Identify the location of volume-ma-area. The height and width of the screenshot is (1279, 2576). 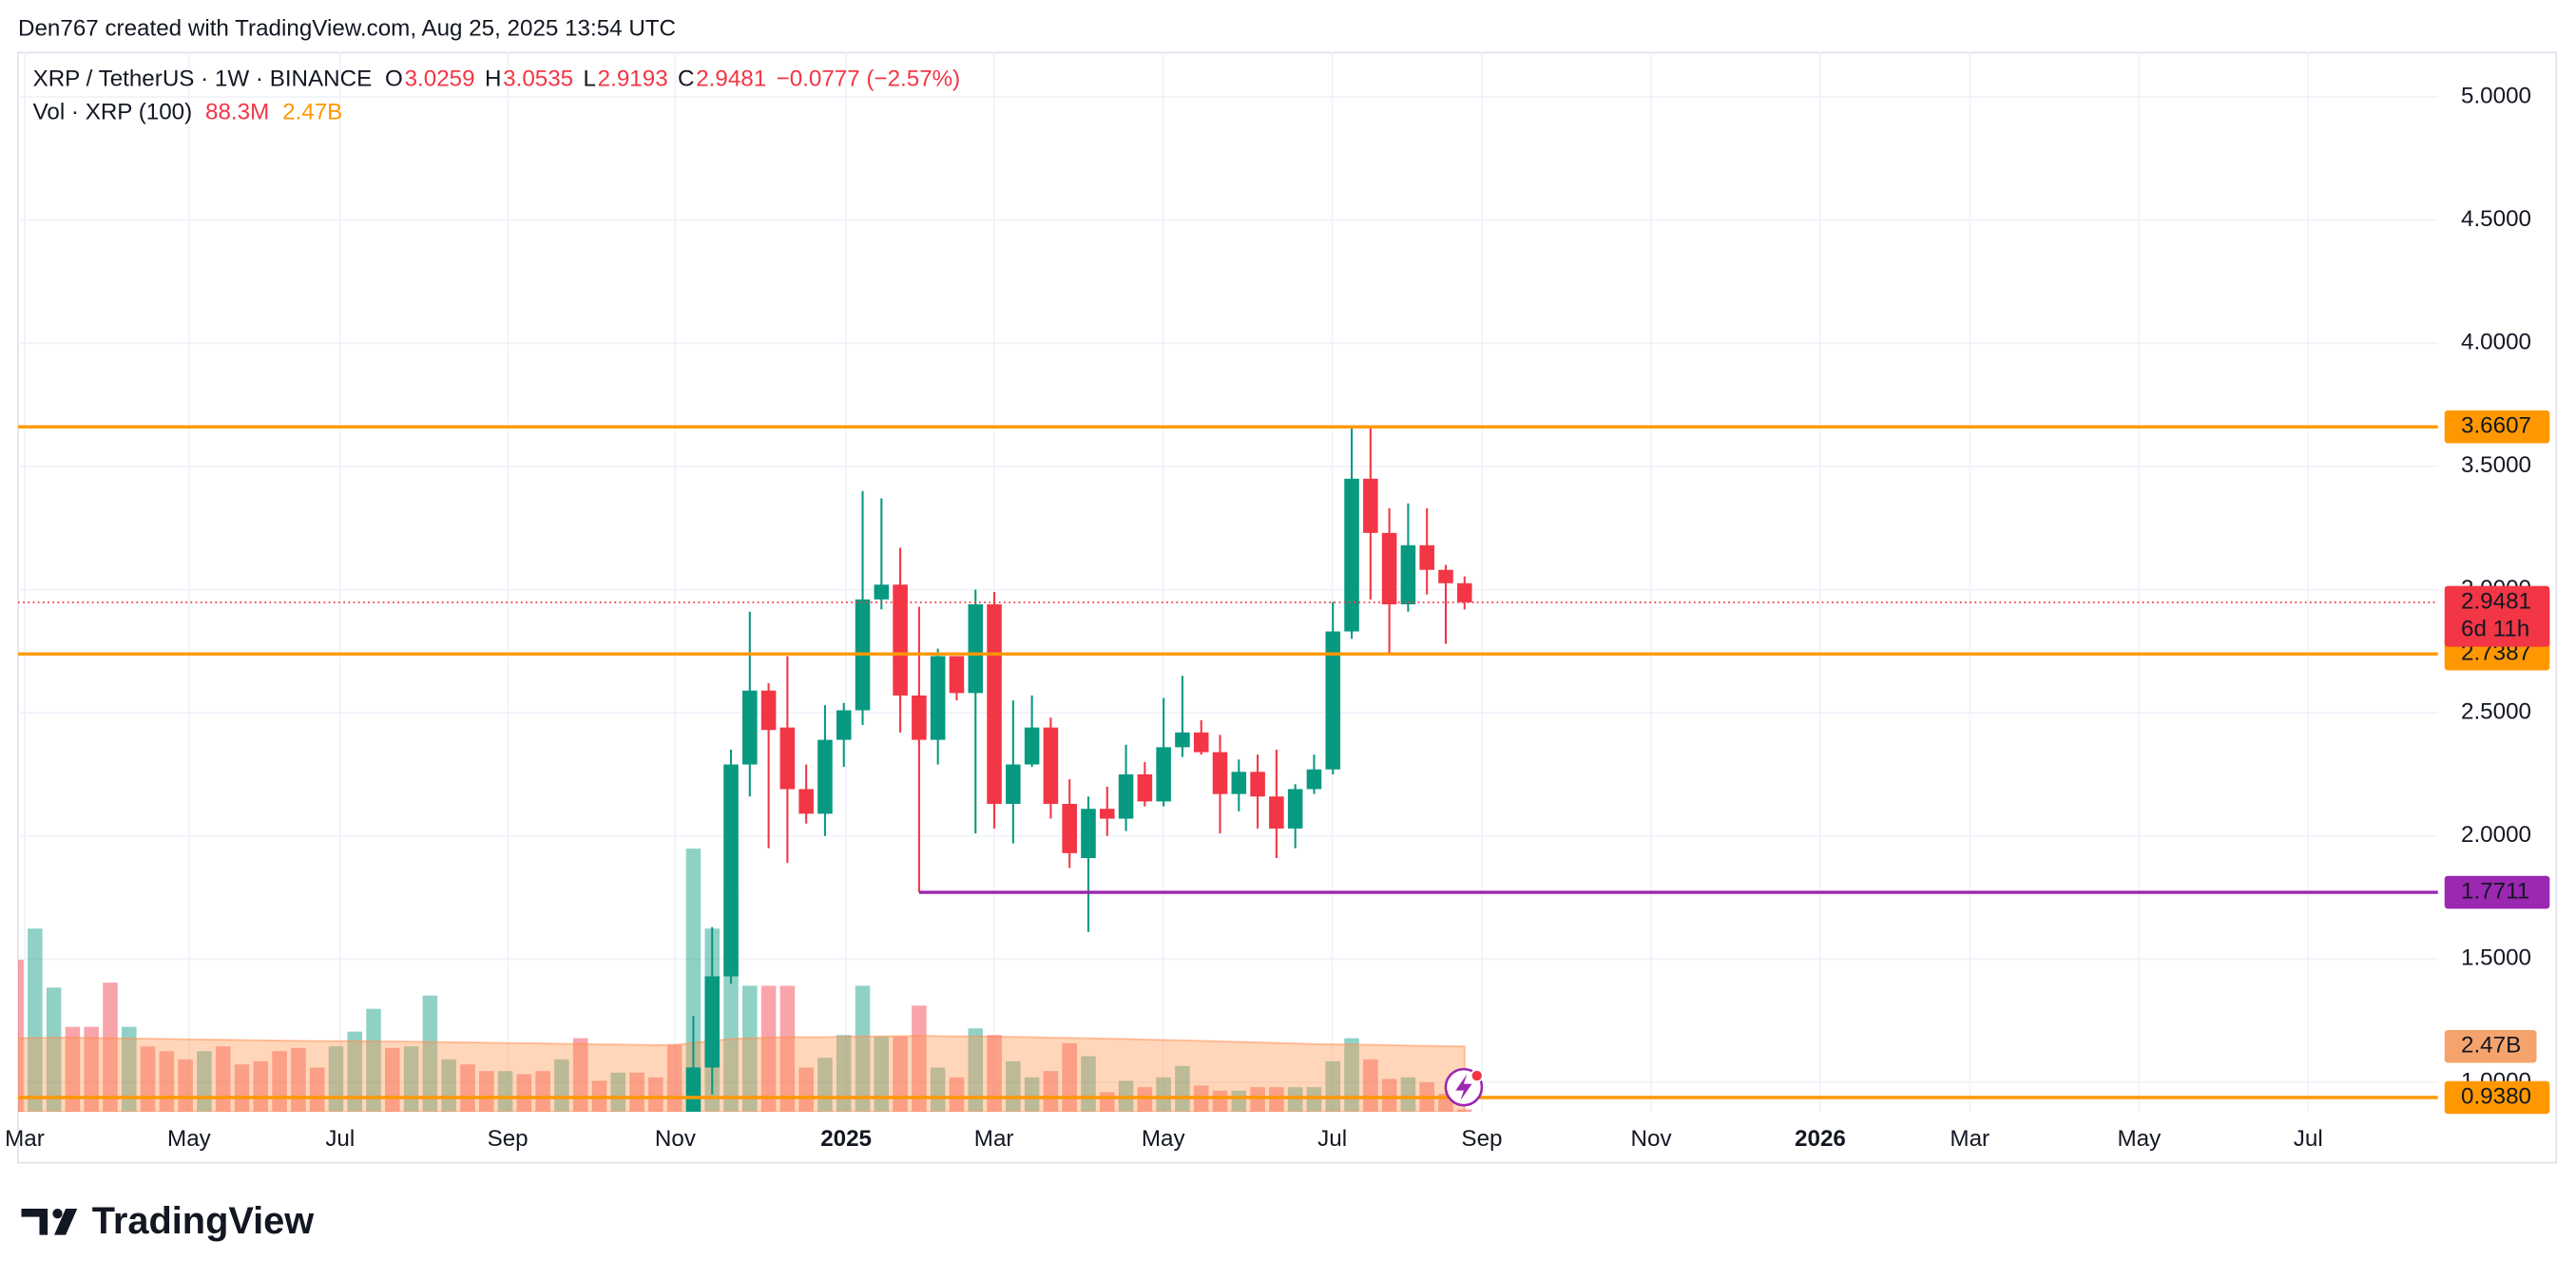
(742, 1074).